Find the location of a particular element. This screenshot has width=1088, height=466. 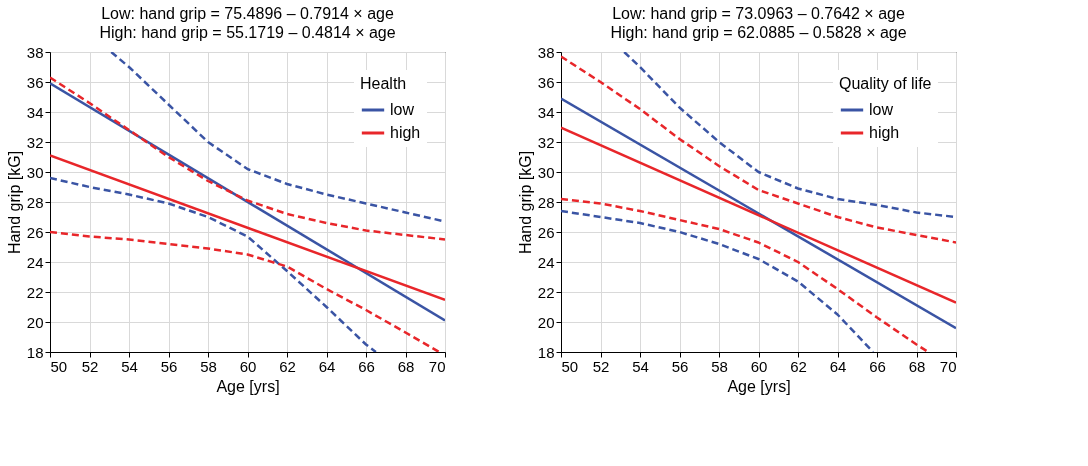

chart-title: Low: hand grip = 73.0963 – 0.7642 × age is located at coordinates (758, 13).